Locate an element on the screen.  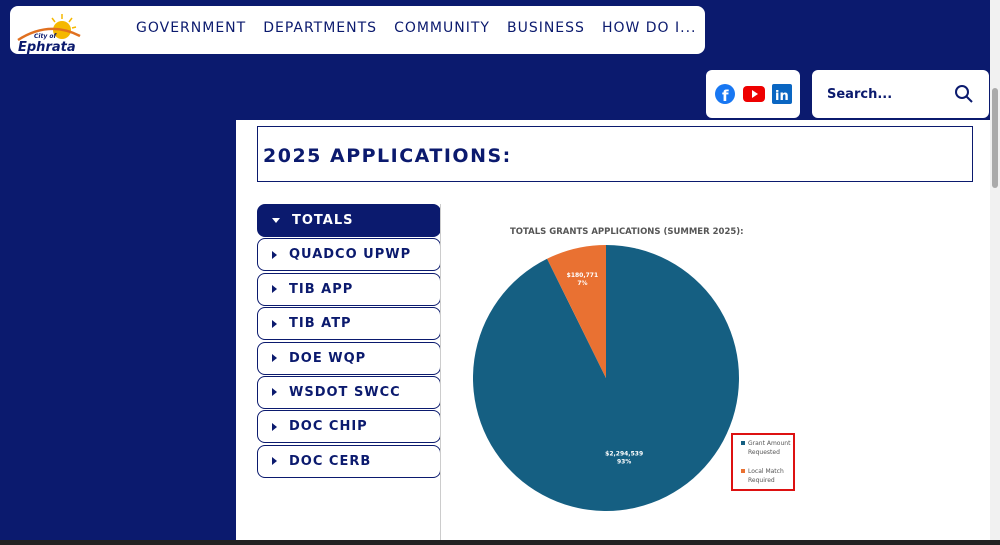
tab-tib-app: TIB APP is located at coordinates (349, 289).